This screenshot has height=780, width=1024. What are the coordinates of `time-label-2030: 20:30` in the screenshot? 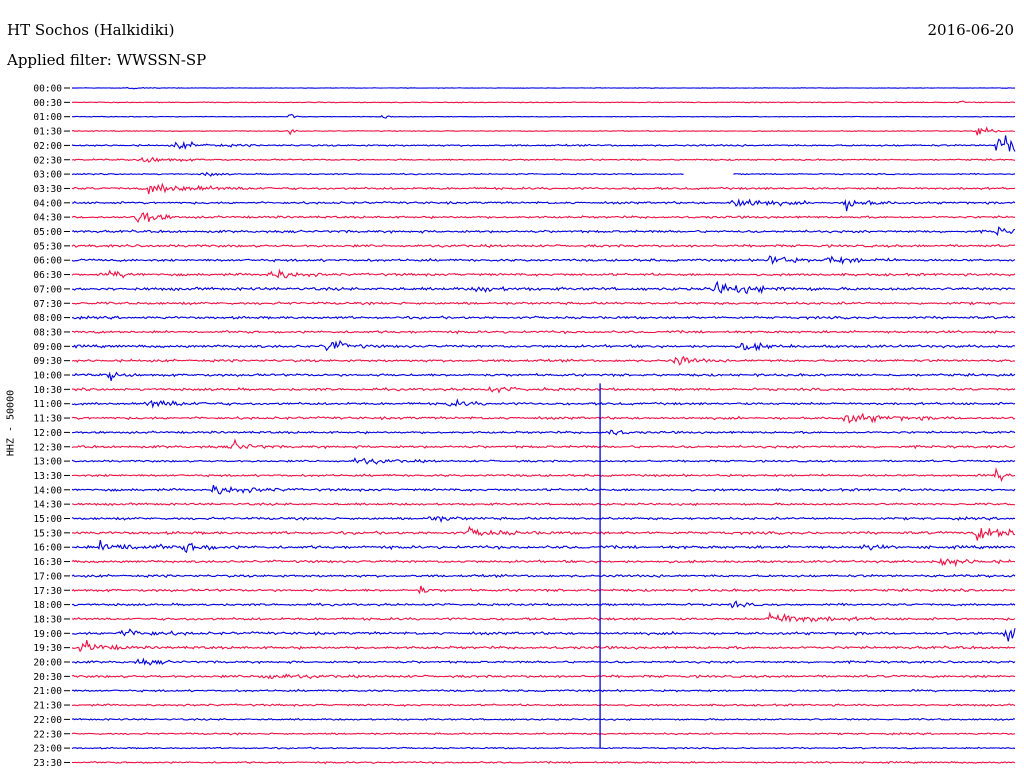 It's located at (47, 677).